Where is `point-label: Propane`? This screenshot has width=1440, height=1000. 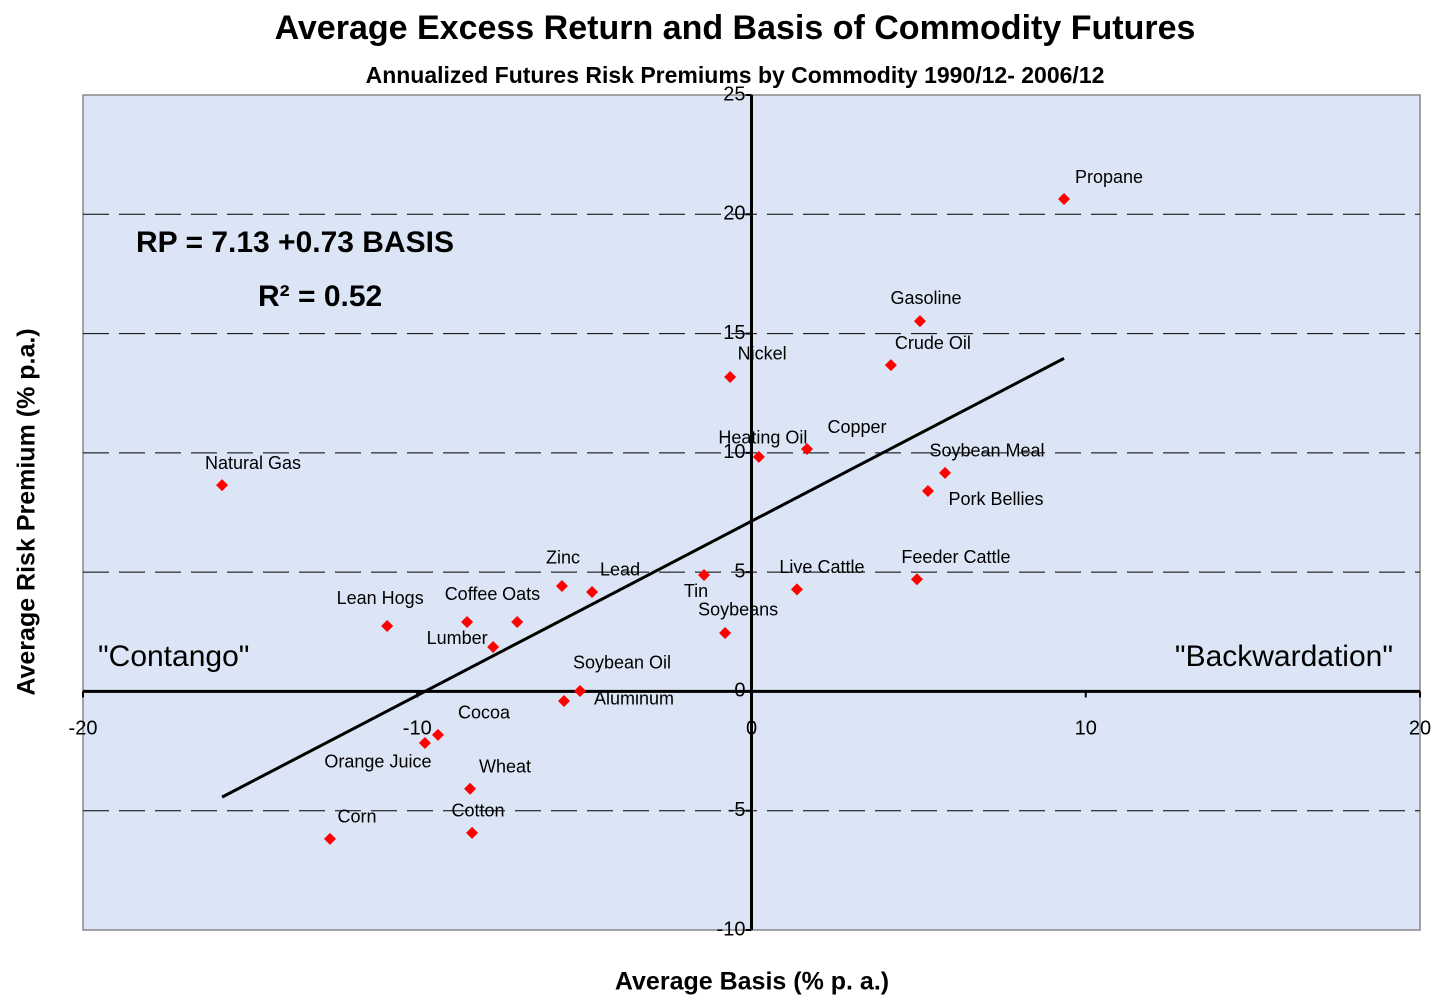
point-label: Propane is located at coordinates (1109, 177).